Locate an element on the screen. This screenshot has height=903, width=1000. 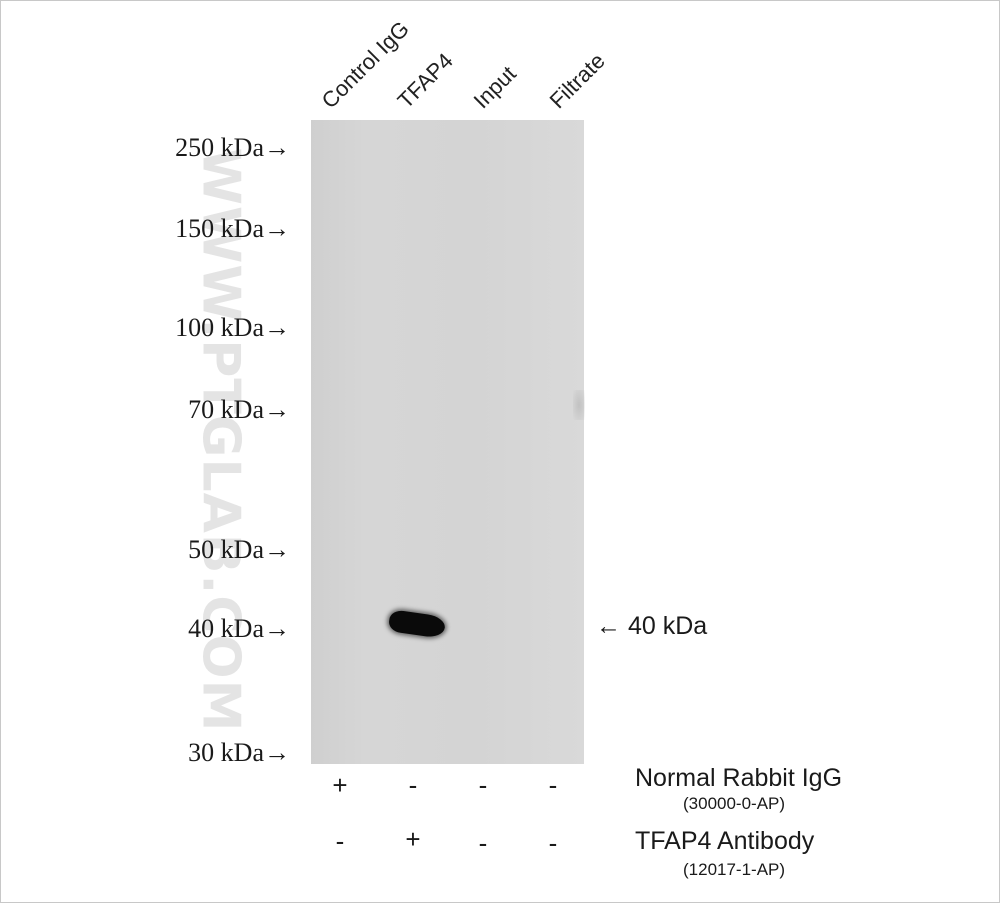
band-size-label: ← 40 kDa is located at coordinates (652, 626).